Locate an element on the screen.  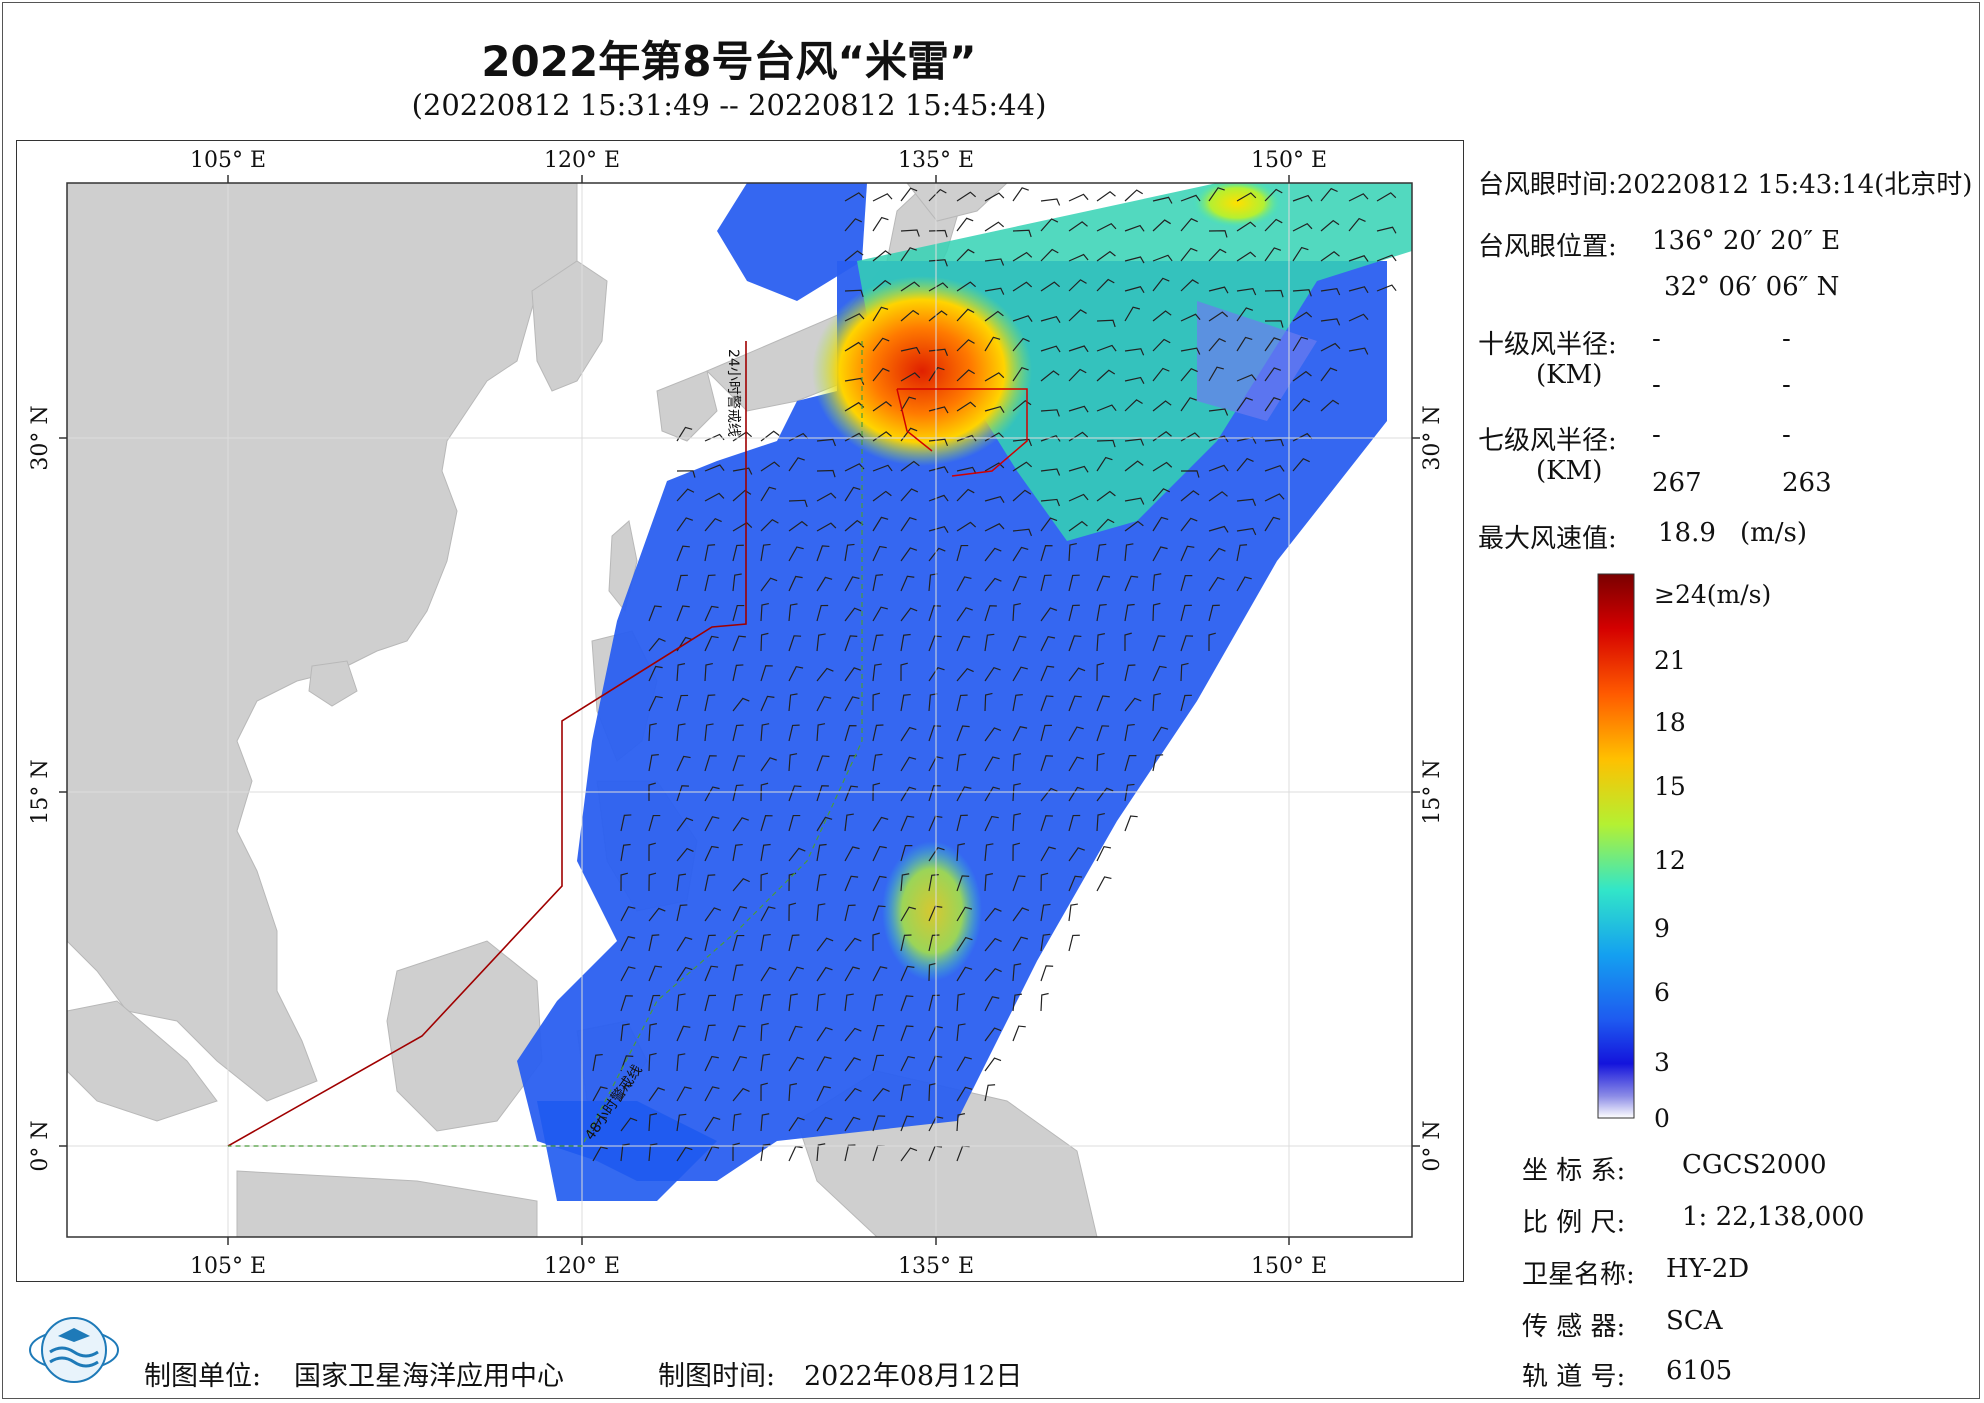
eye-time-value: 20220812 15:43:14(北京时) is located at coordinates (1794, 185).